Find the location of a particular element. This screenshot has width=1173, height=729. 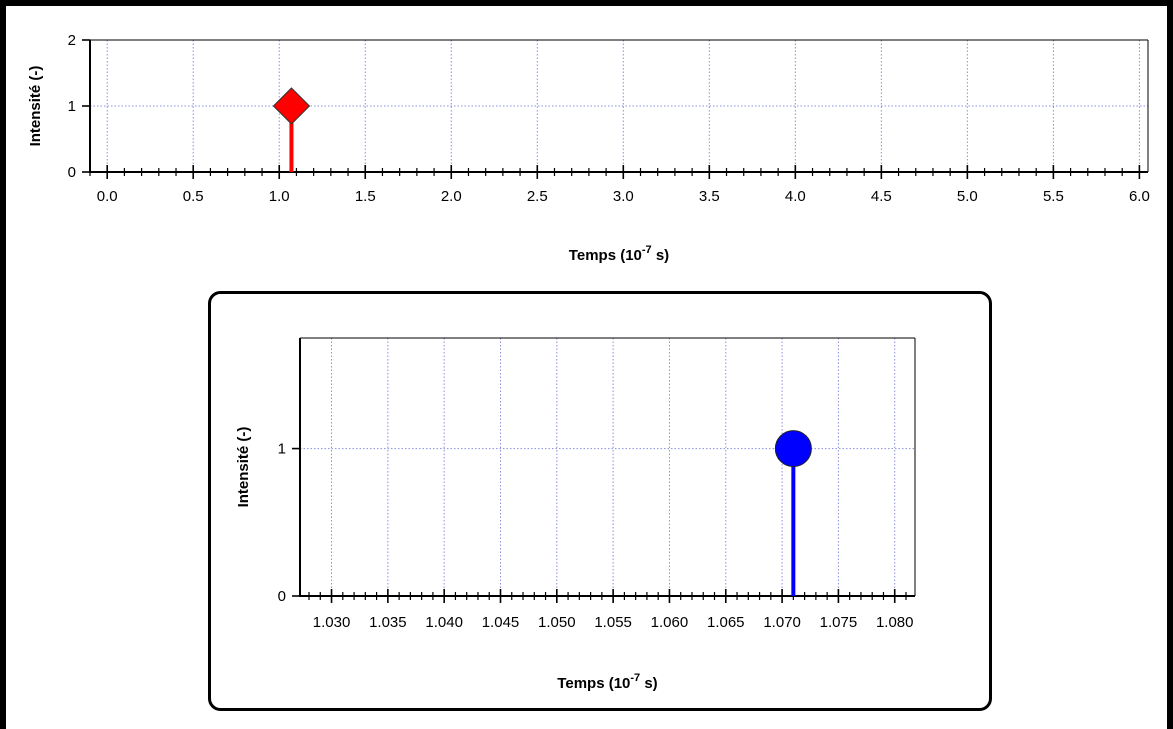

x-tick-label: 4.0 is located at coordinates (795, 196).